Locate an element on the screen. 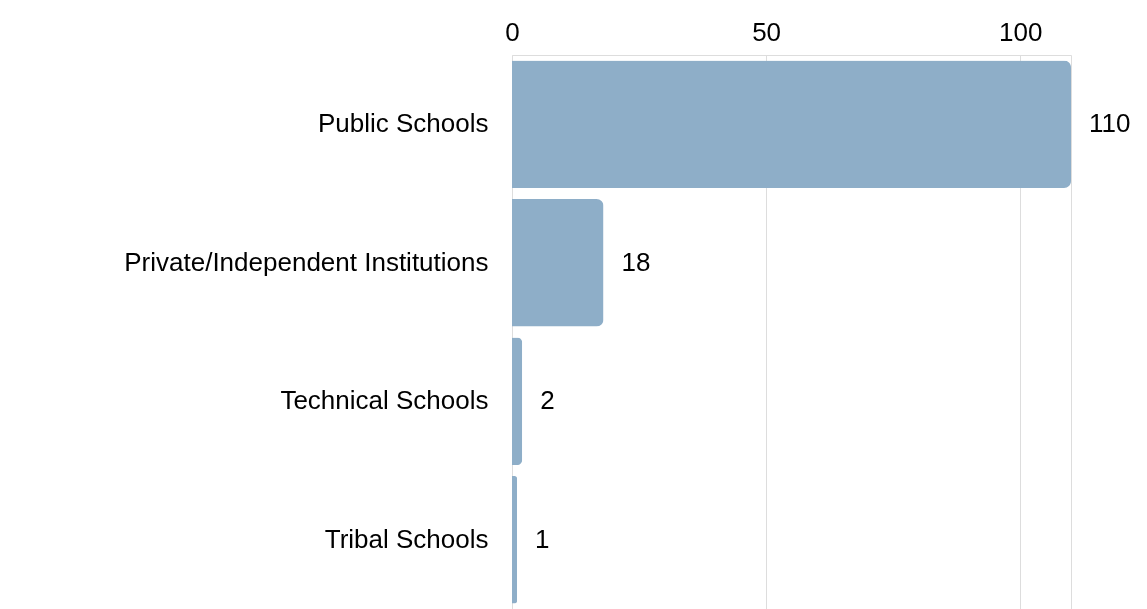 Image resolution: width=1147 pixels, height=609 pixels. data-label: 2 is located at coordinates (547, 400).